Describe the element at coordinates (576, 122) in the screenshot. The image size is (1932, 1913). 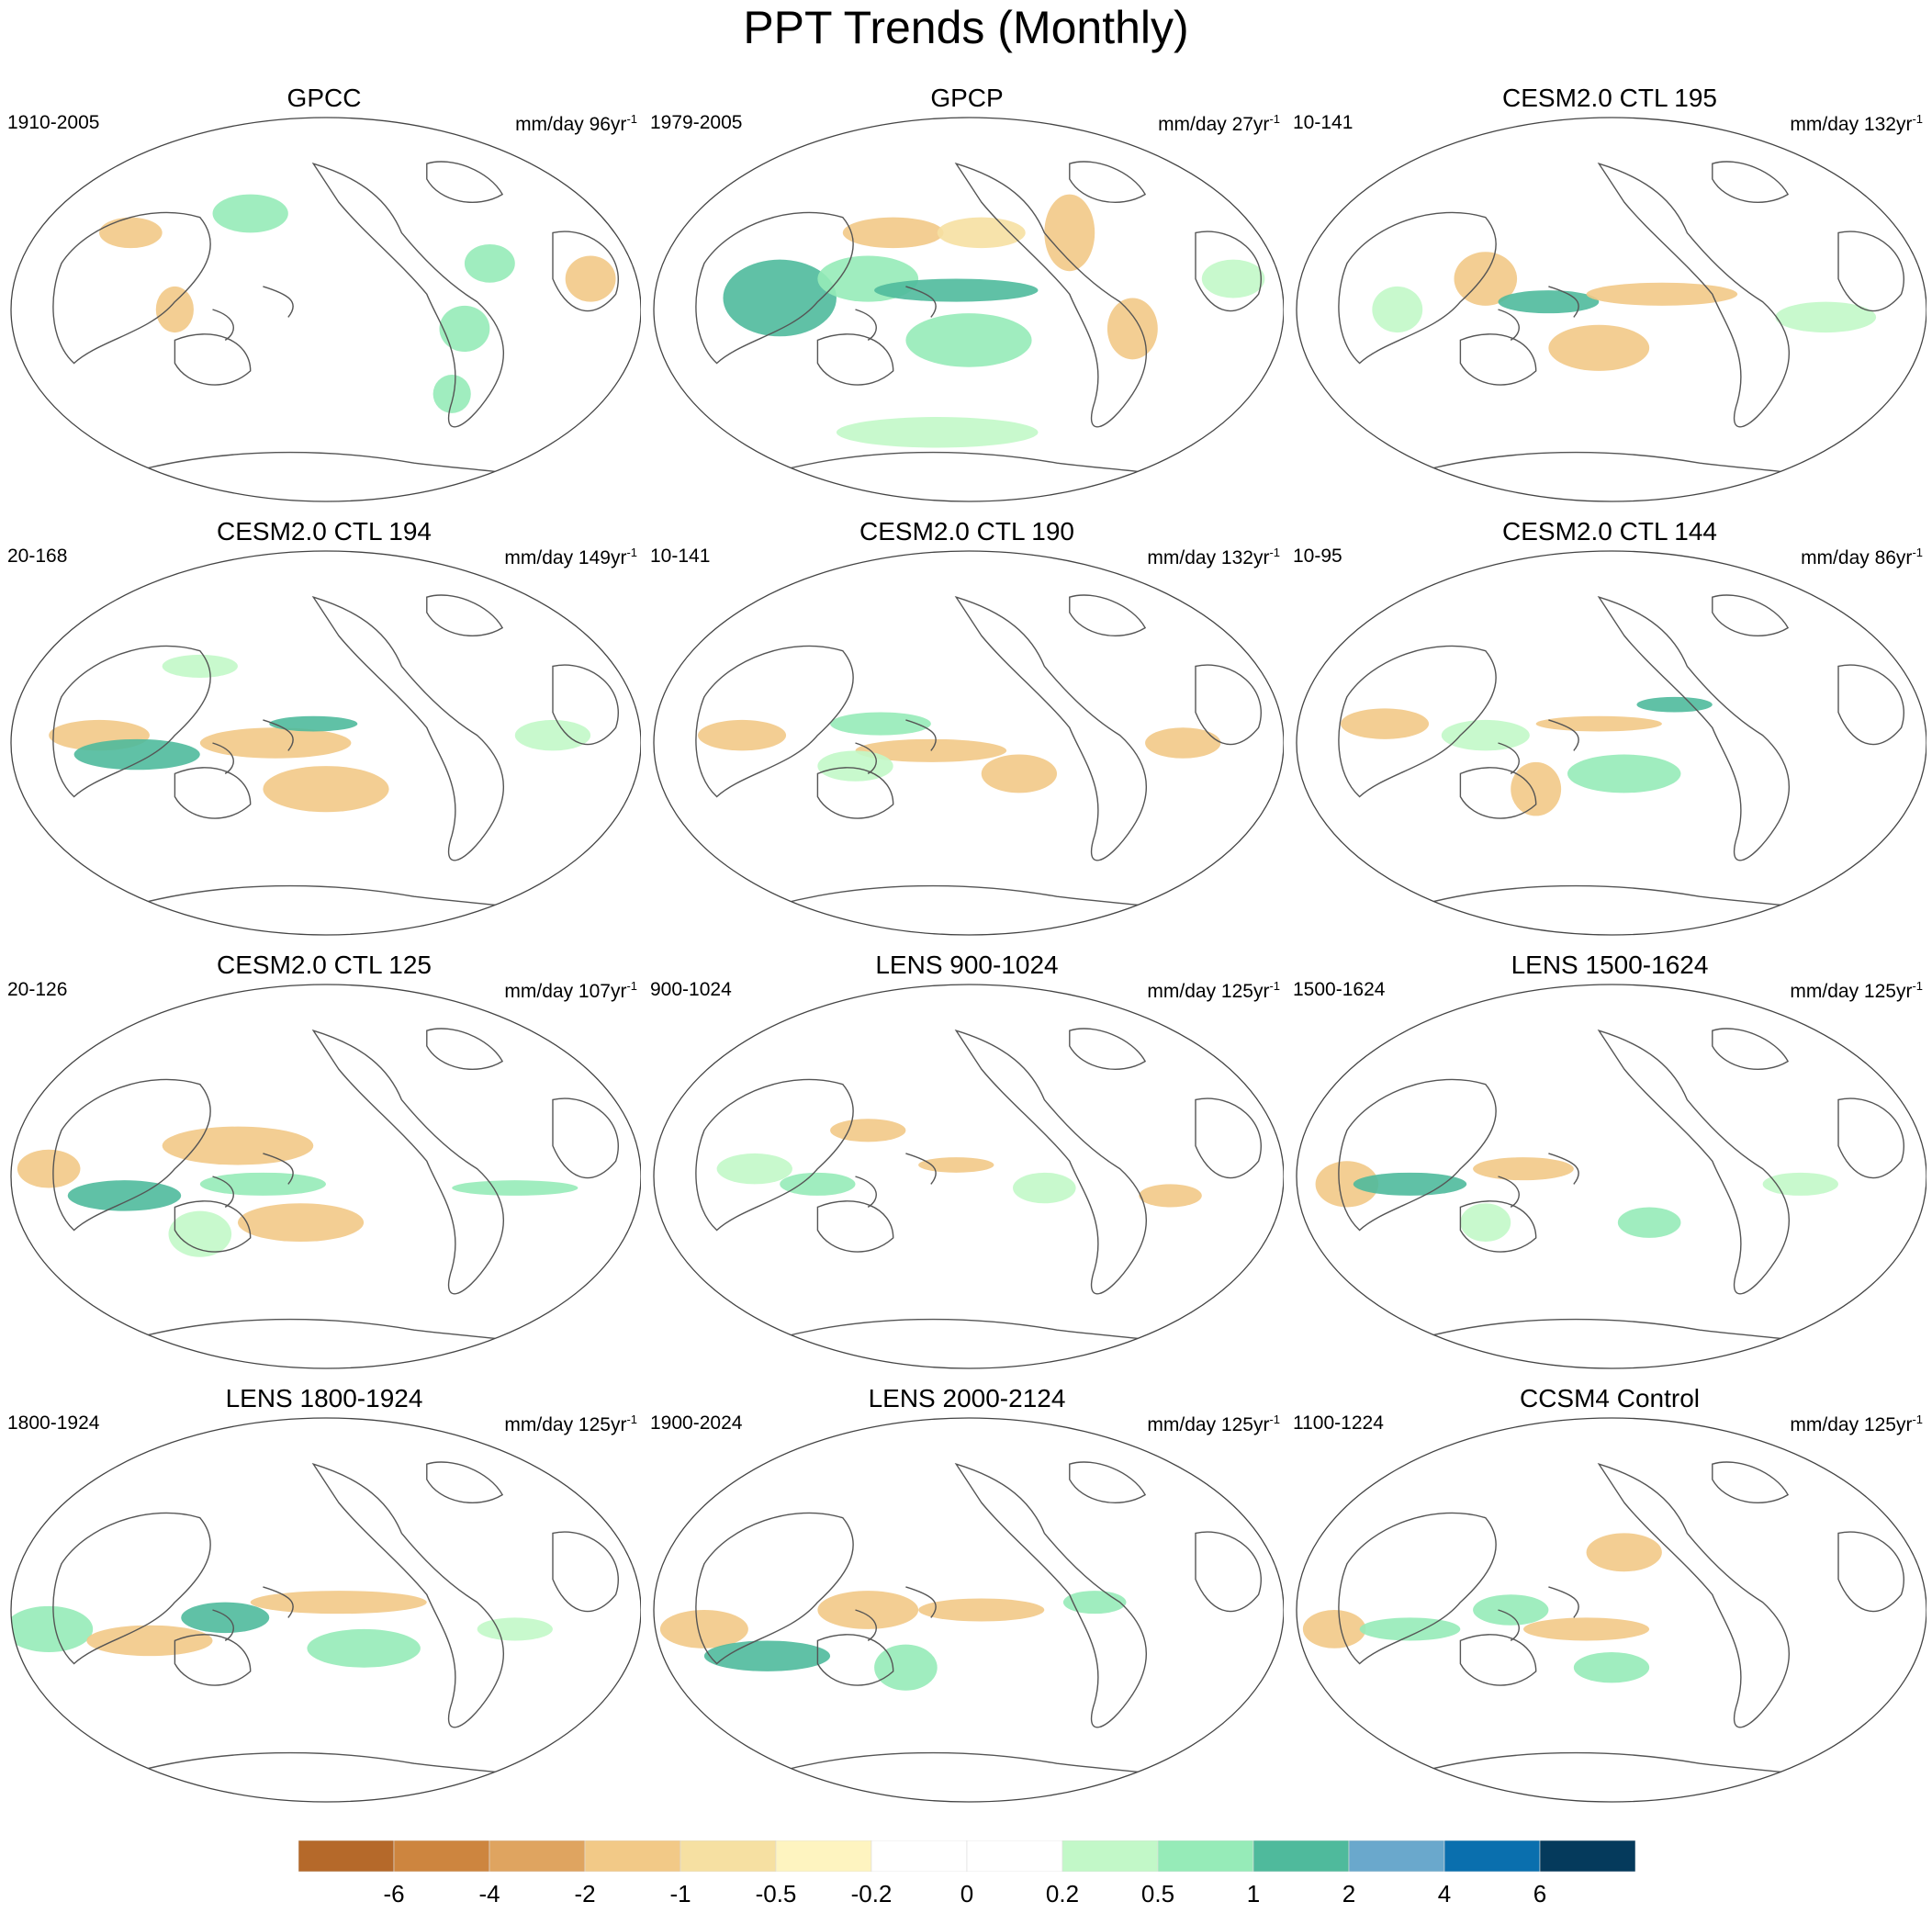
I see `panel-units: mm/day 96yr-1` at that location.